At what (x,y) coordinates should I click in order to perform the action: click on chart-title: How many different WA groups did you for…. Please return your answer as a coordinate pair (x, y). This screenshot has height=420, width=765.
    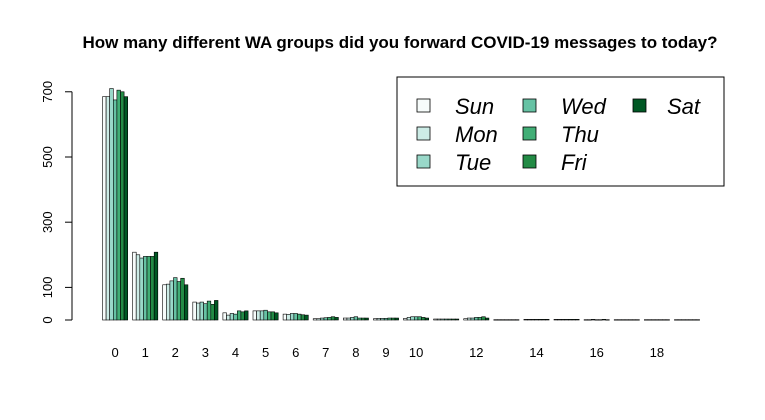
    Looking at the image, I should click on (399, 42).